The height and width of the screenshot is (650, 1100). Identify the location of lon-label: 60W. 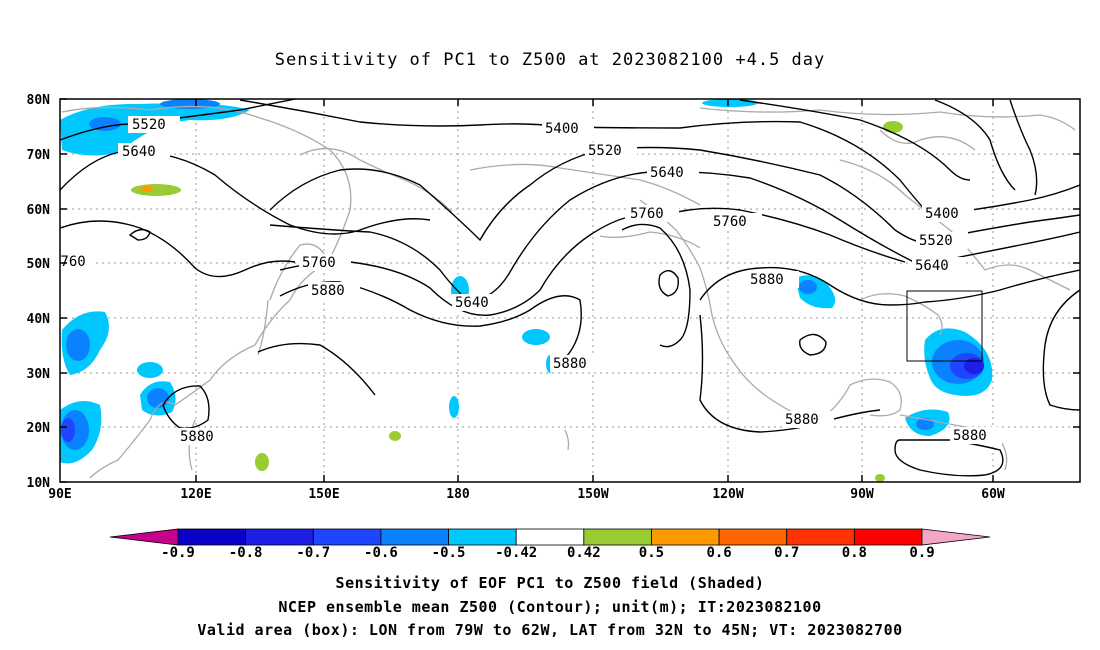
(993, 494).